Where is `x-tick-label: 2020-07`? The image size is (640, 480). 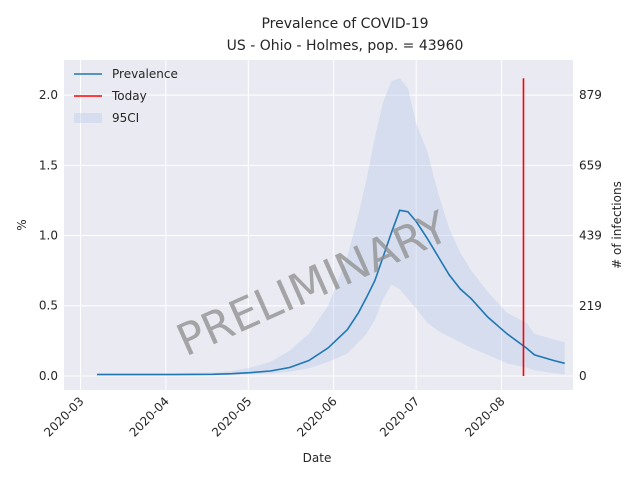
x-tick-label: 2020-07 is located at coordinates (399, 416).